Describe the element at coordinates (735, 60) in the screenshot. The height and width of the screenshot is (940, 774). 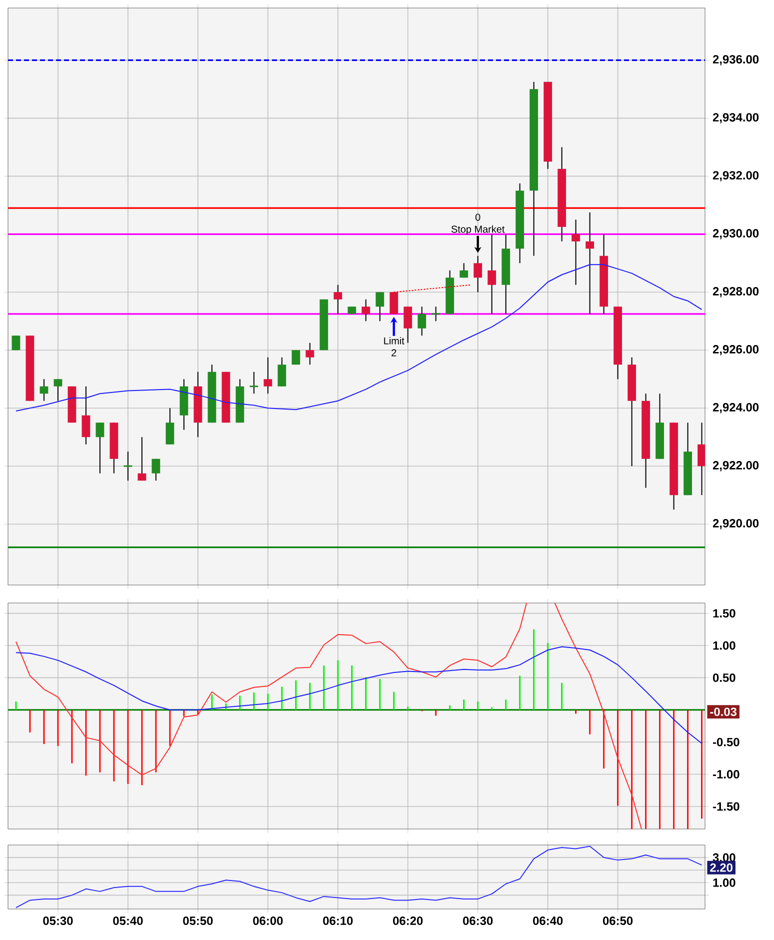
I see `y-tick-label: 2,936.00` at that location.